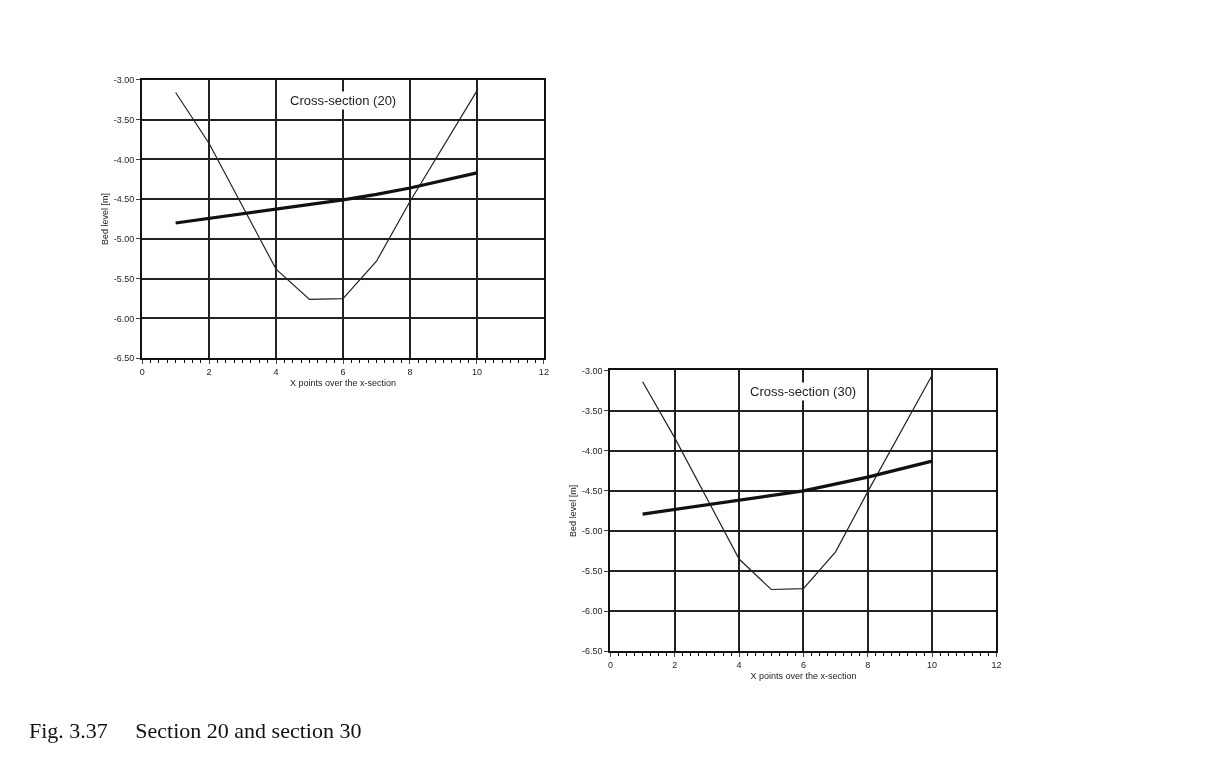 The image size is (1218, 773). I want to click on caption: Fig. 3.37 Section 20 and section 30, so click(195, 730).